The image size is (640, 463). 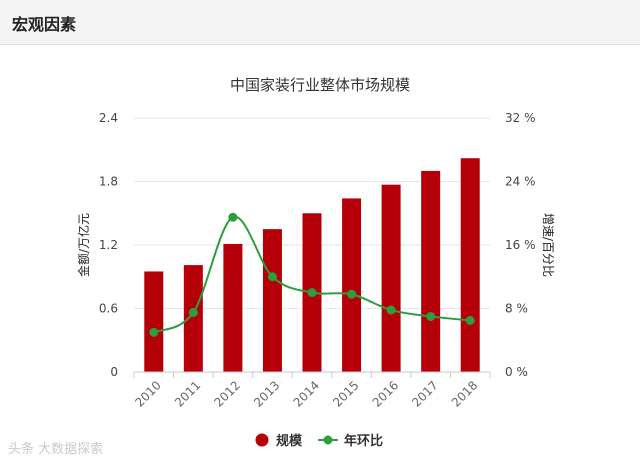 I want to click on legend-line-label: 年环比, so click(x=363, y=441).